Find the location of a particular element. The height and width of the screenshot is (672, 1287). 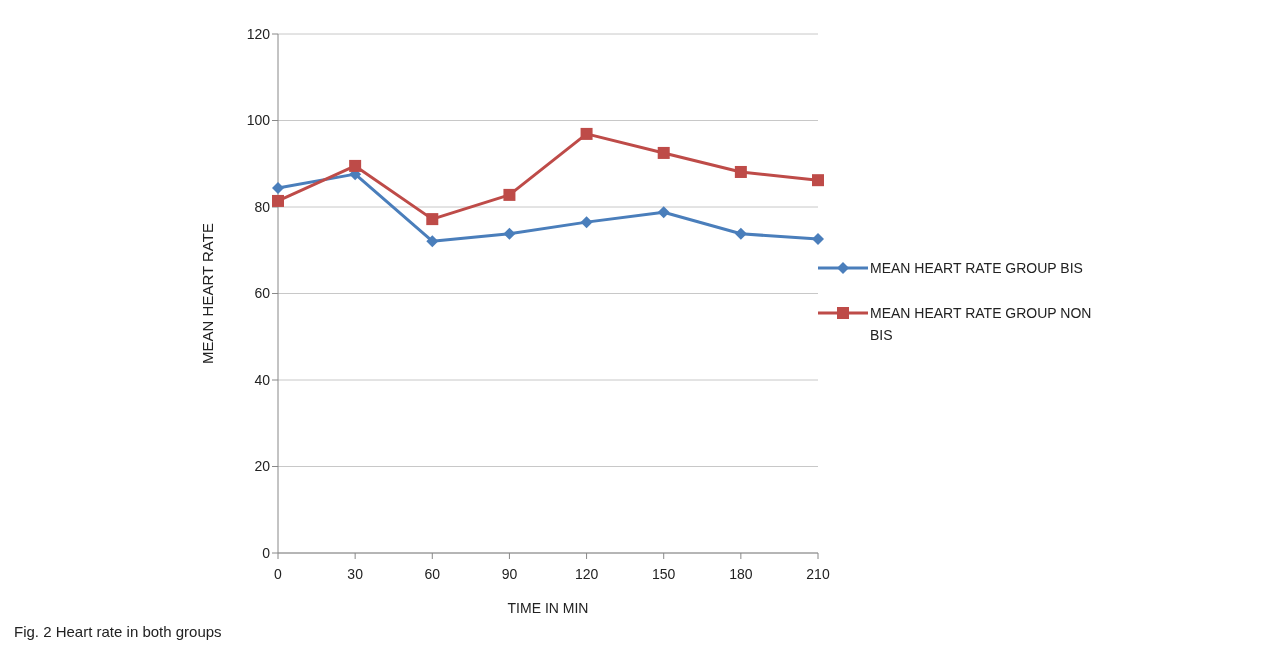

caption: Fig. 2 Heart rate in both groups is located at coordinates (118, 631).